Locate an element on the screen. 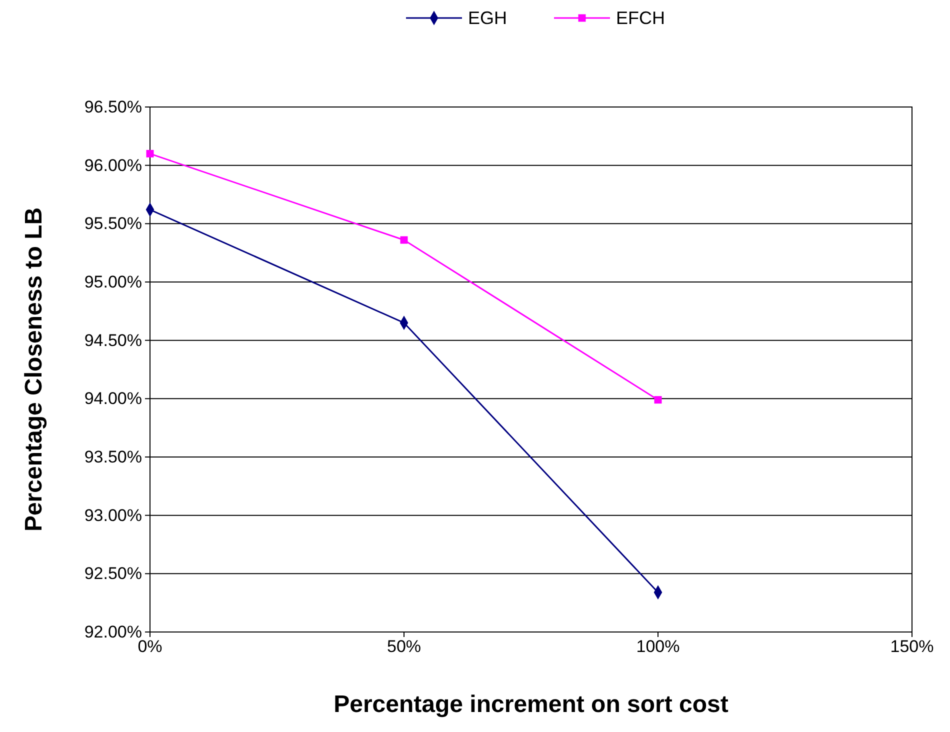 Image resolution: width=950 pixels, height=732 pixels. y-tick-label: 95.50% is located at coordinates (113, 224).